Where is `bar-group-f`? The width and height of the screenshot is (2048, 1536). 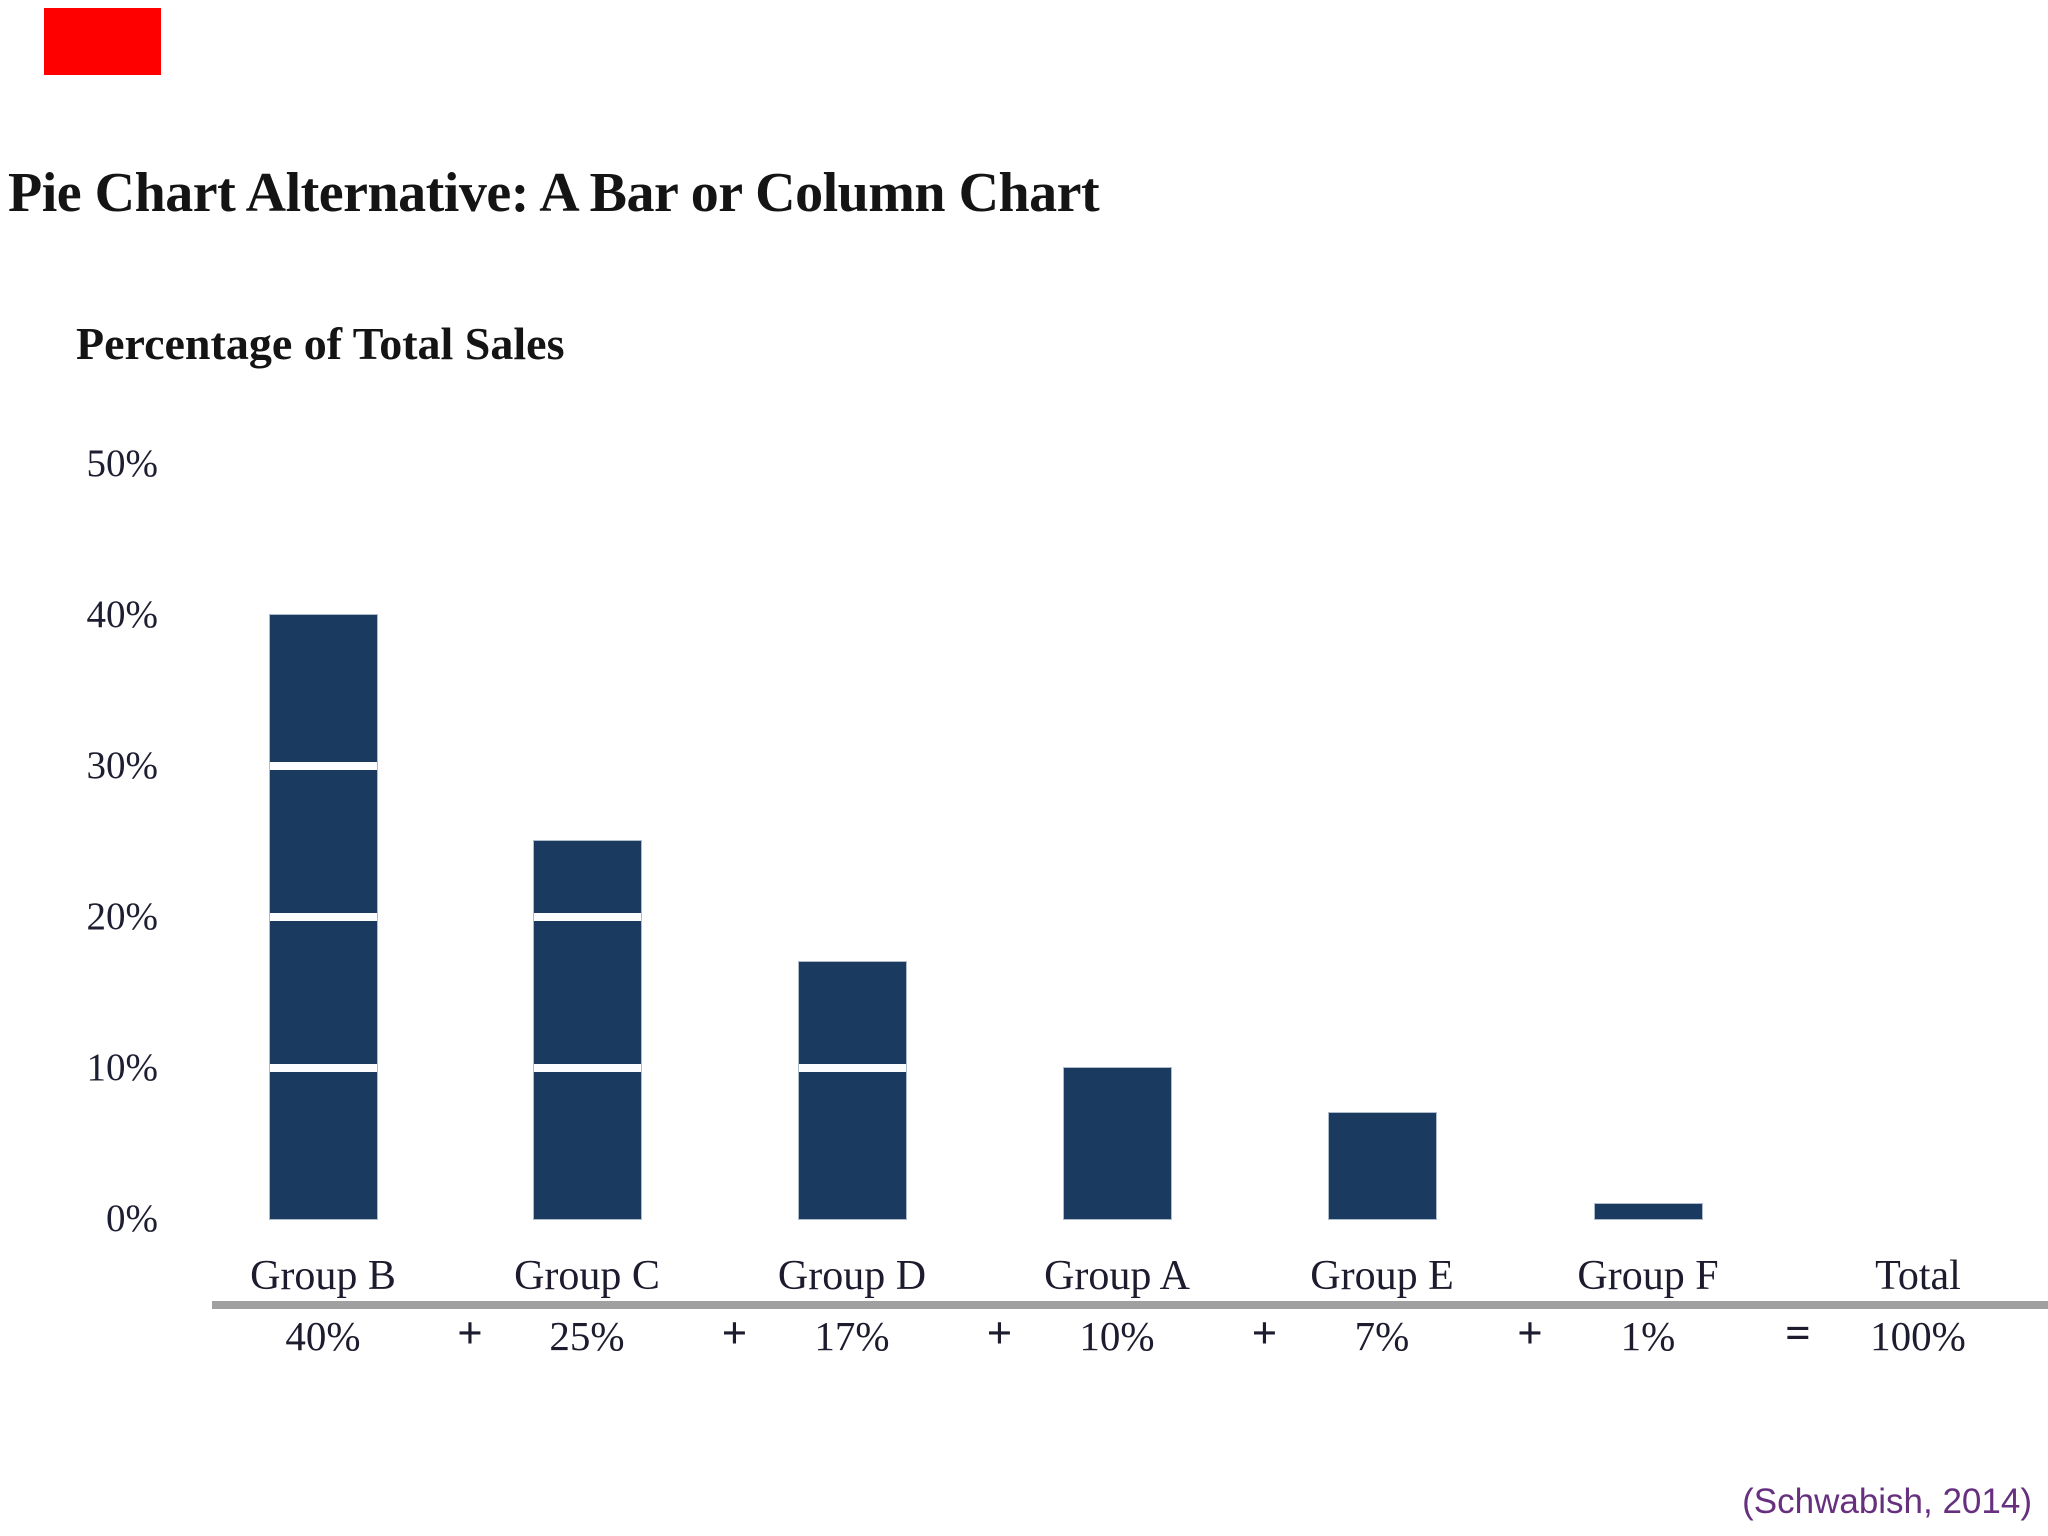 bar-group-f is located at coordinates (1648, 1211).